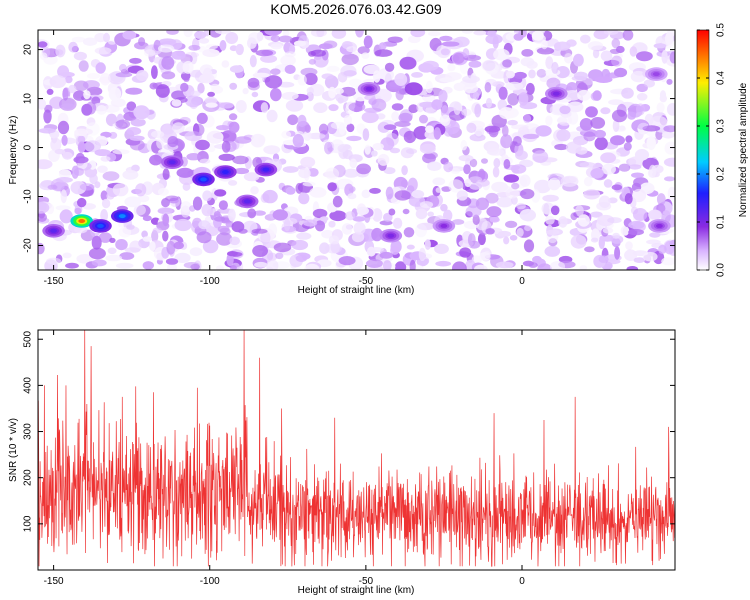 Image resolution: width=750 pixels, height=600 pixels. Describe the element at coordinates (355, 9) in the screenshot. I see `figure-title: KOM5.2026.076.03.42.G09` at that location.